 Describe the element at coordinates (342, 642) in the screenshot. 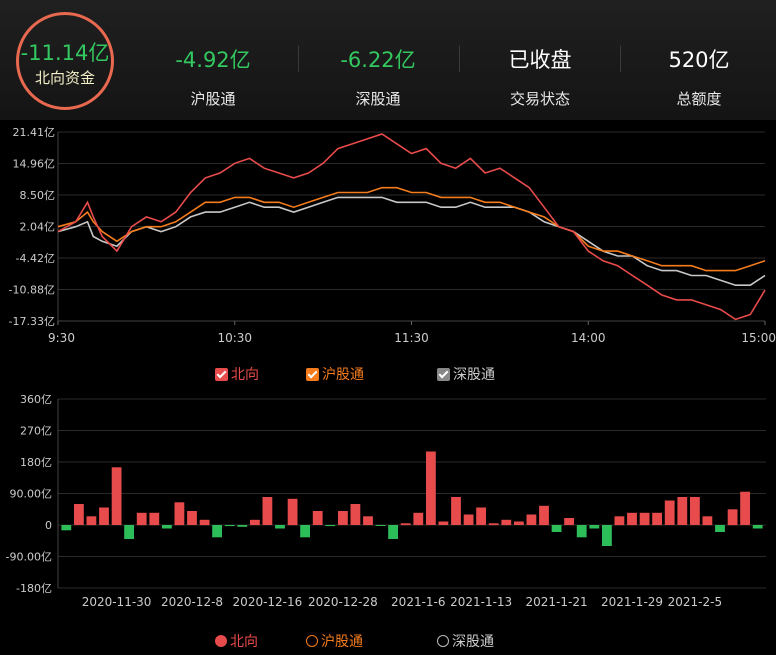

I see `legend2-sh-label: 沪股通` at that location.